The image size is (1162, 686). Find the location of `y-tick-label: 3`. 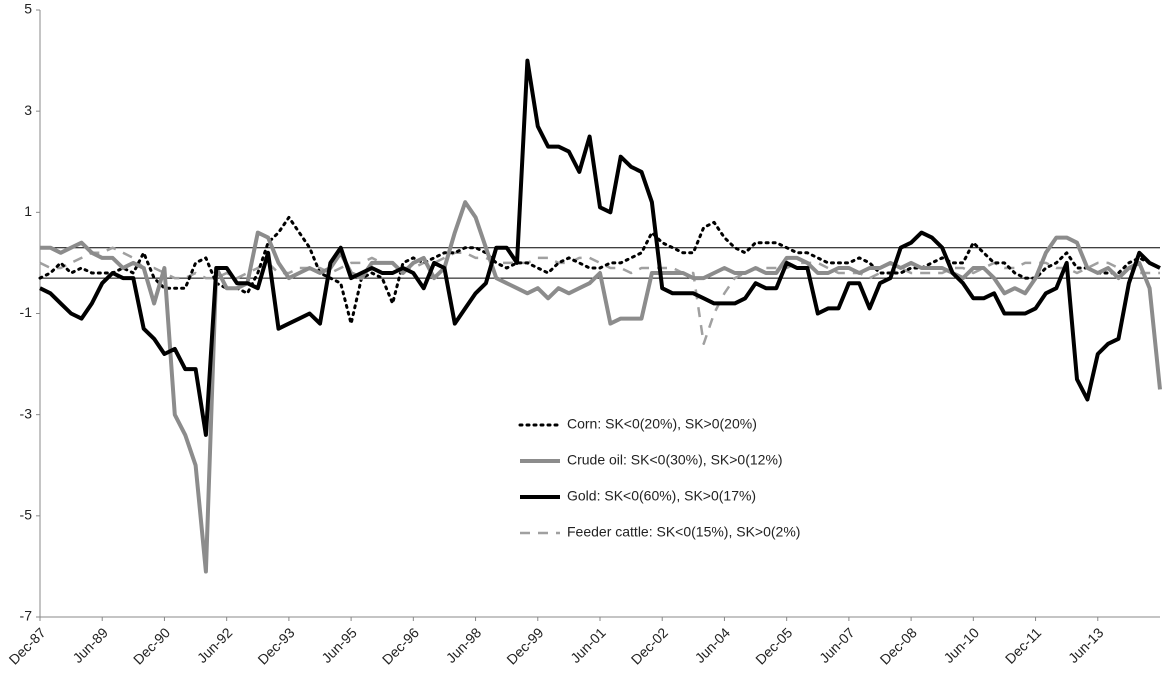

y-tick-label: 3 is located at coordinates (28, 110).